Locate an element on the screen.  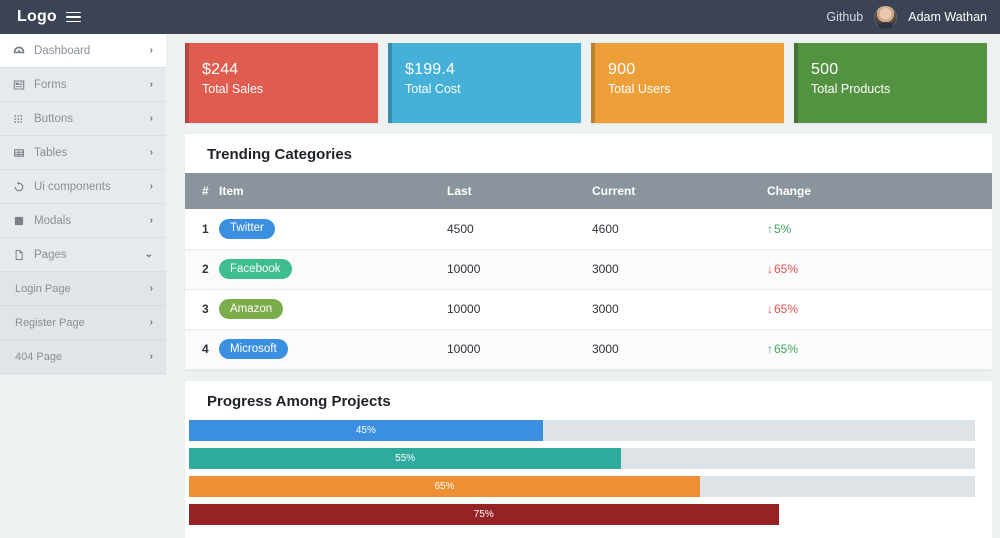
stat-card-value: $199.4 is located at coordinates (430, 69).